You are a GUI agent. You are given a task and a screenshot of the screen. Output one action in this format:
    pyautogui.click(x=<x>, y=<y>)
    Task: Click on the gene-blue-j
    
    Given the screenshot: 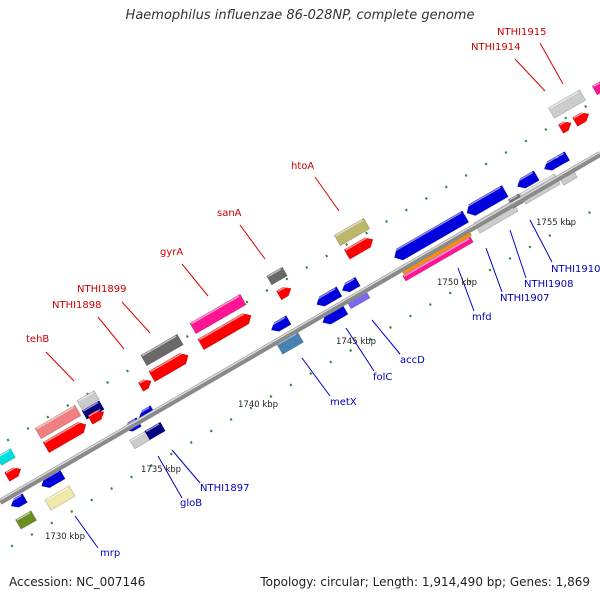 What is the action you would take?
    pyautogui.click(x=563, y=157)
    